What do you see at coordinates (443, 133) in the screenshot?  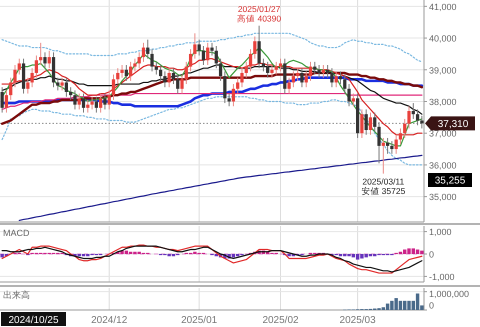 I see `y-tick-label: 37,000` at bounding box center [443, 133].